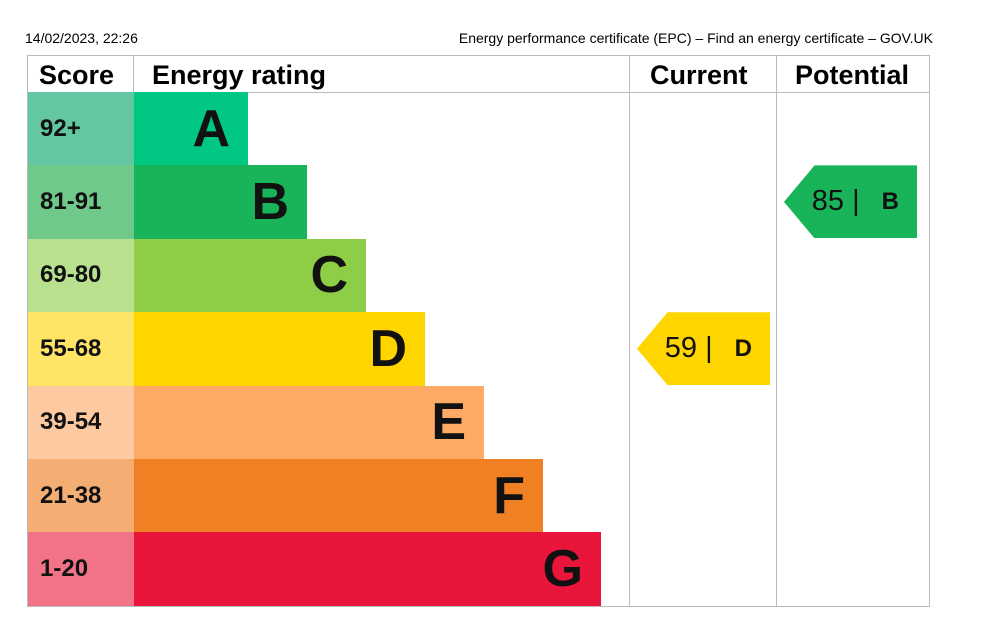  Describe the element at coordinates (81, 275) in the screenshot. I see `score-range-c: 69-80` at that location.